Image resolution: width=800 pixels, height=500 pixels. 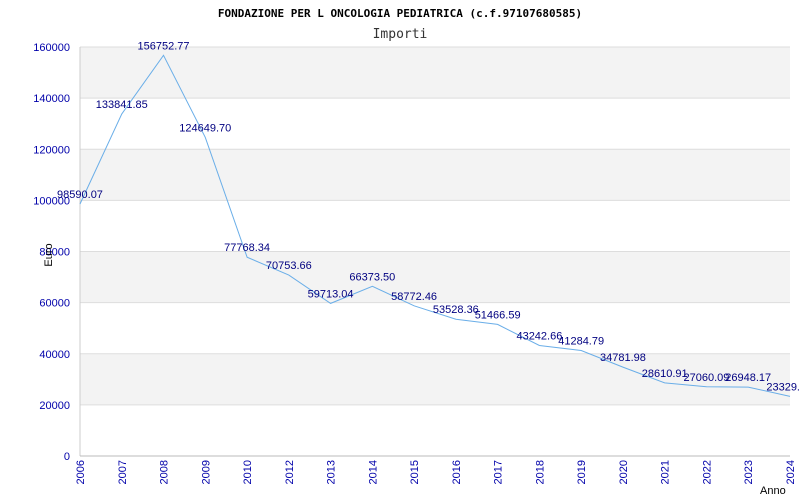 I want to click on data-label: 77768.34, so click(x=247, y=248).